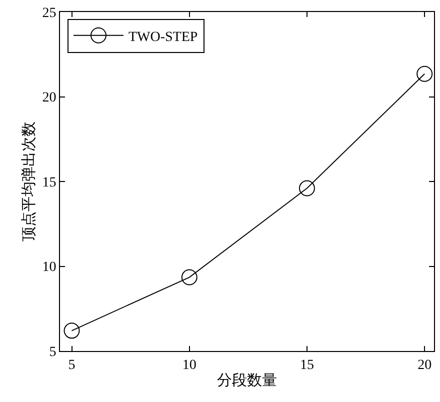 This screenshot has height=402, width=440. What do you see at coordinates (49, 182) in the screenshot?
I see `y-tick-label: 15` at bounding box center [49, 182].